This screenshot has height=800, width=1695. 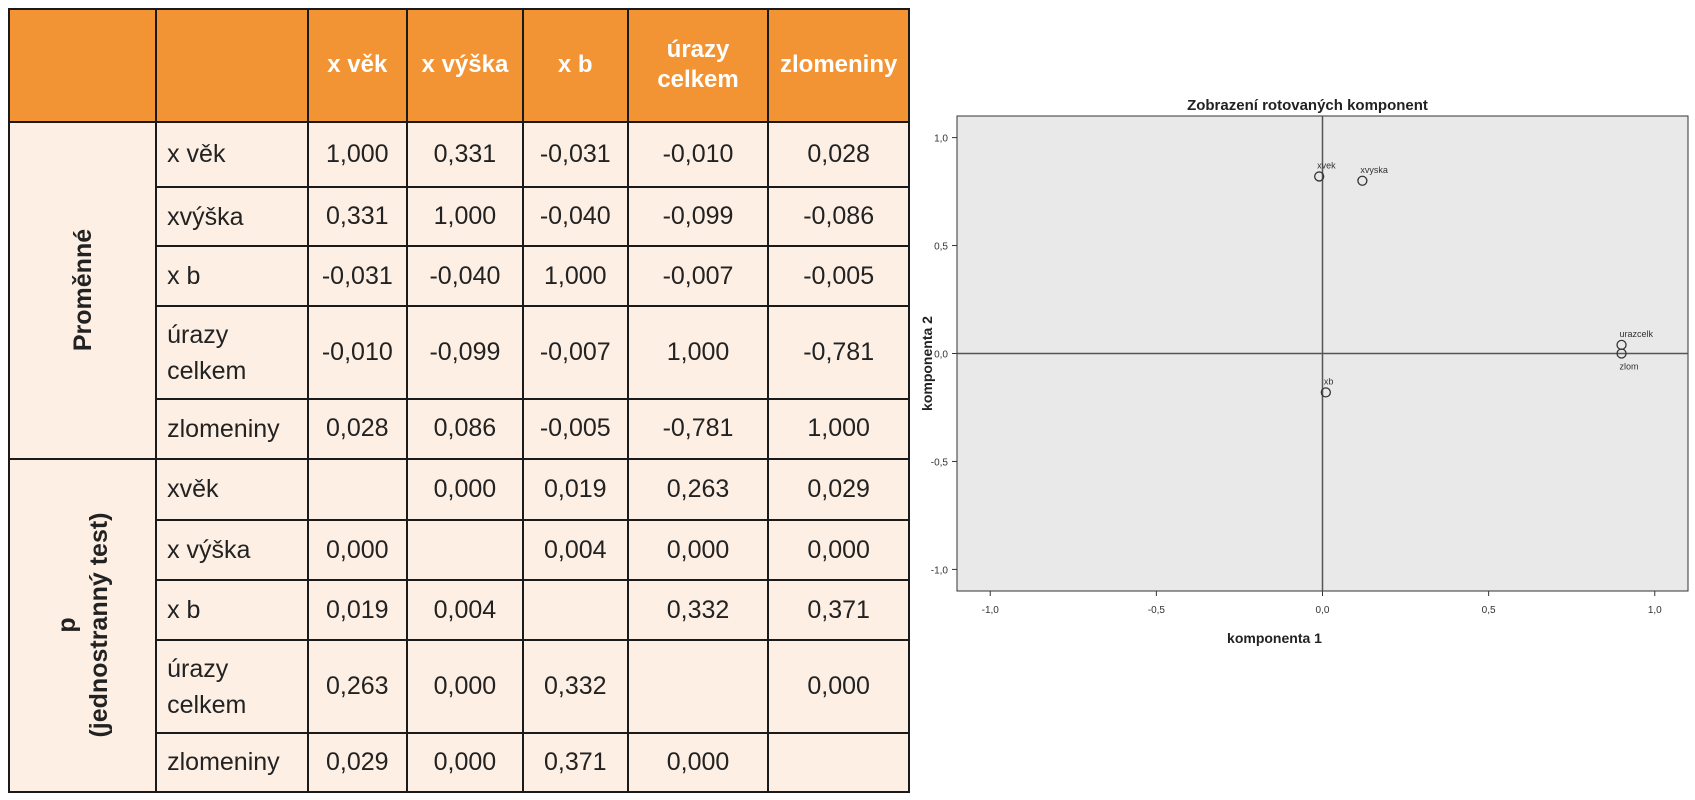 I want to click on column-header-line: úrazy, so click(x=698, y=50).